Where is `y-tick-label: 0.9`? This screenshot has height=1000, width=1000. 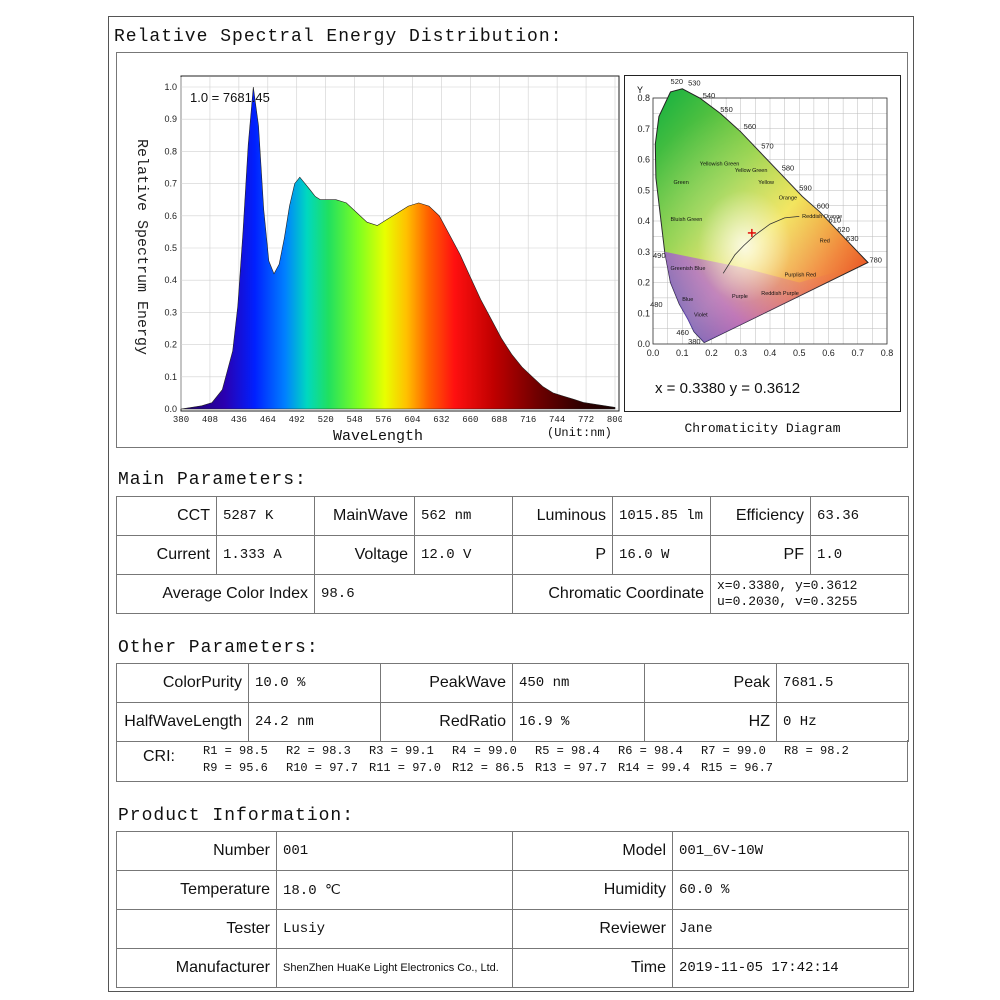 y-tick-label: 0.9 is located at coordinates (170, 119).